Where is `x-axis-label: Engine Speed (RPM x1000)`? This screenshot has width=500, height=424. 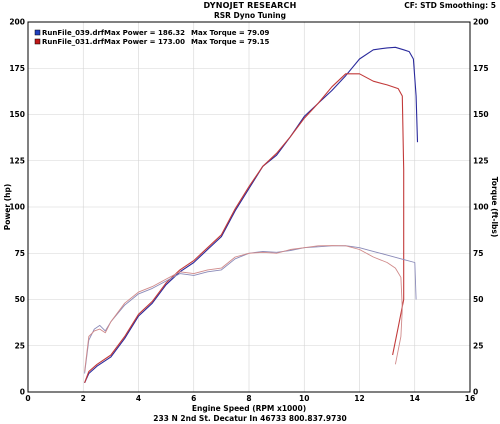
x-axis-label: Engine Speed (RPM x1000) is located at coordinates (249, 408).